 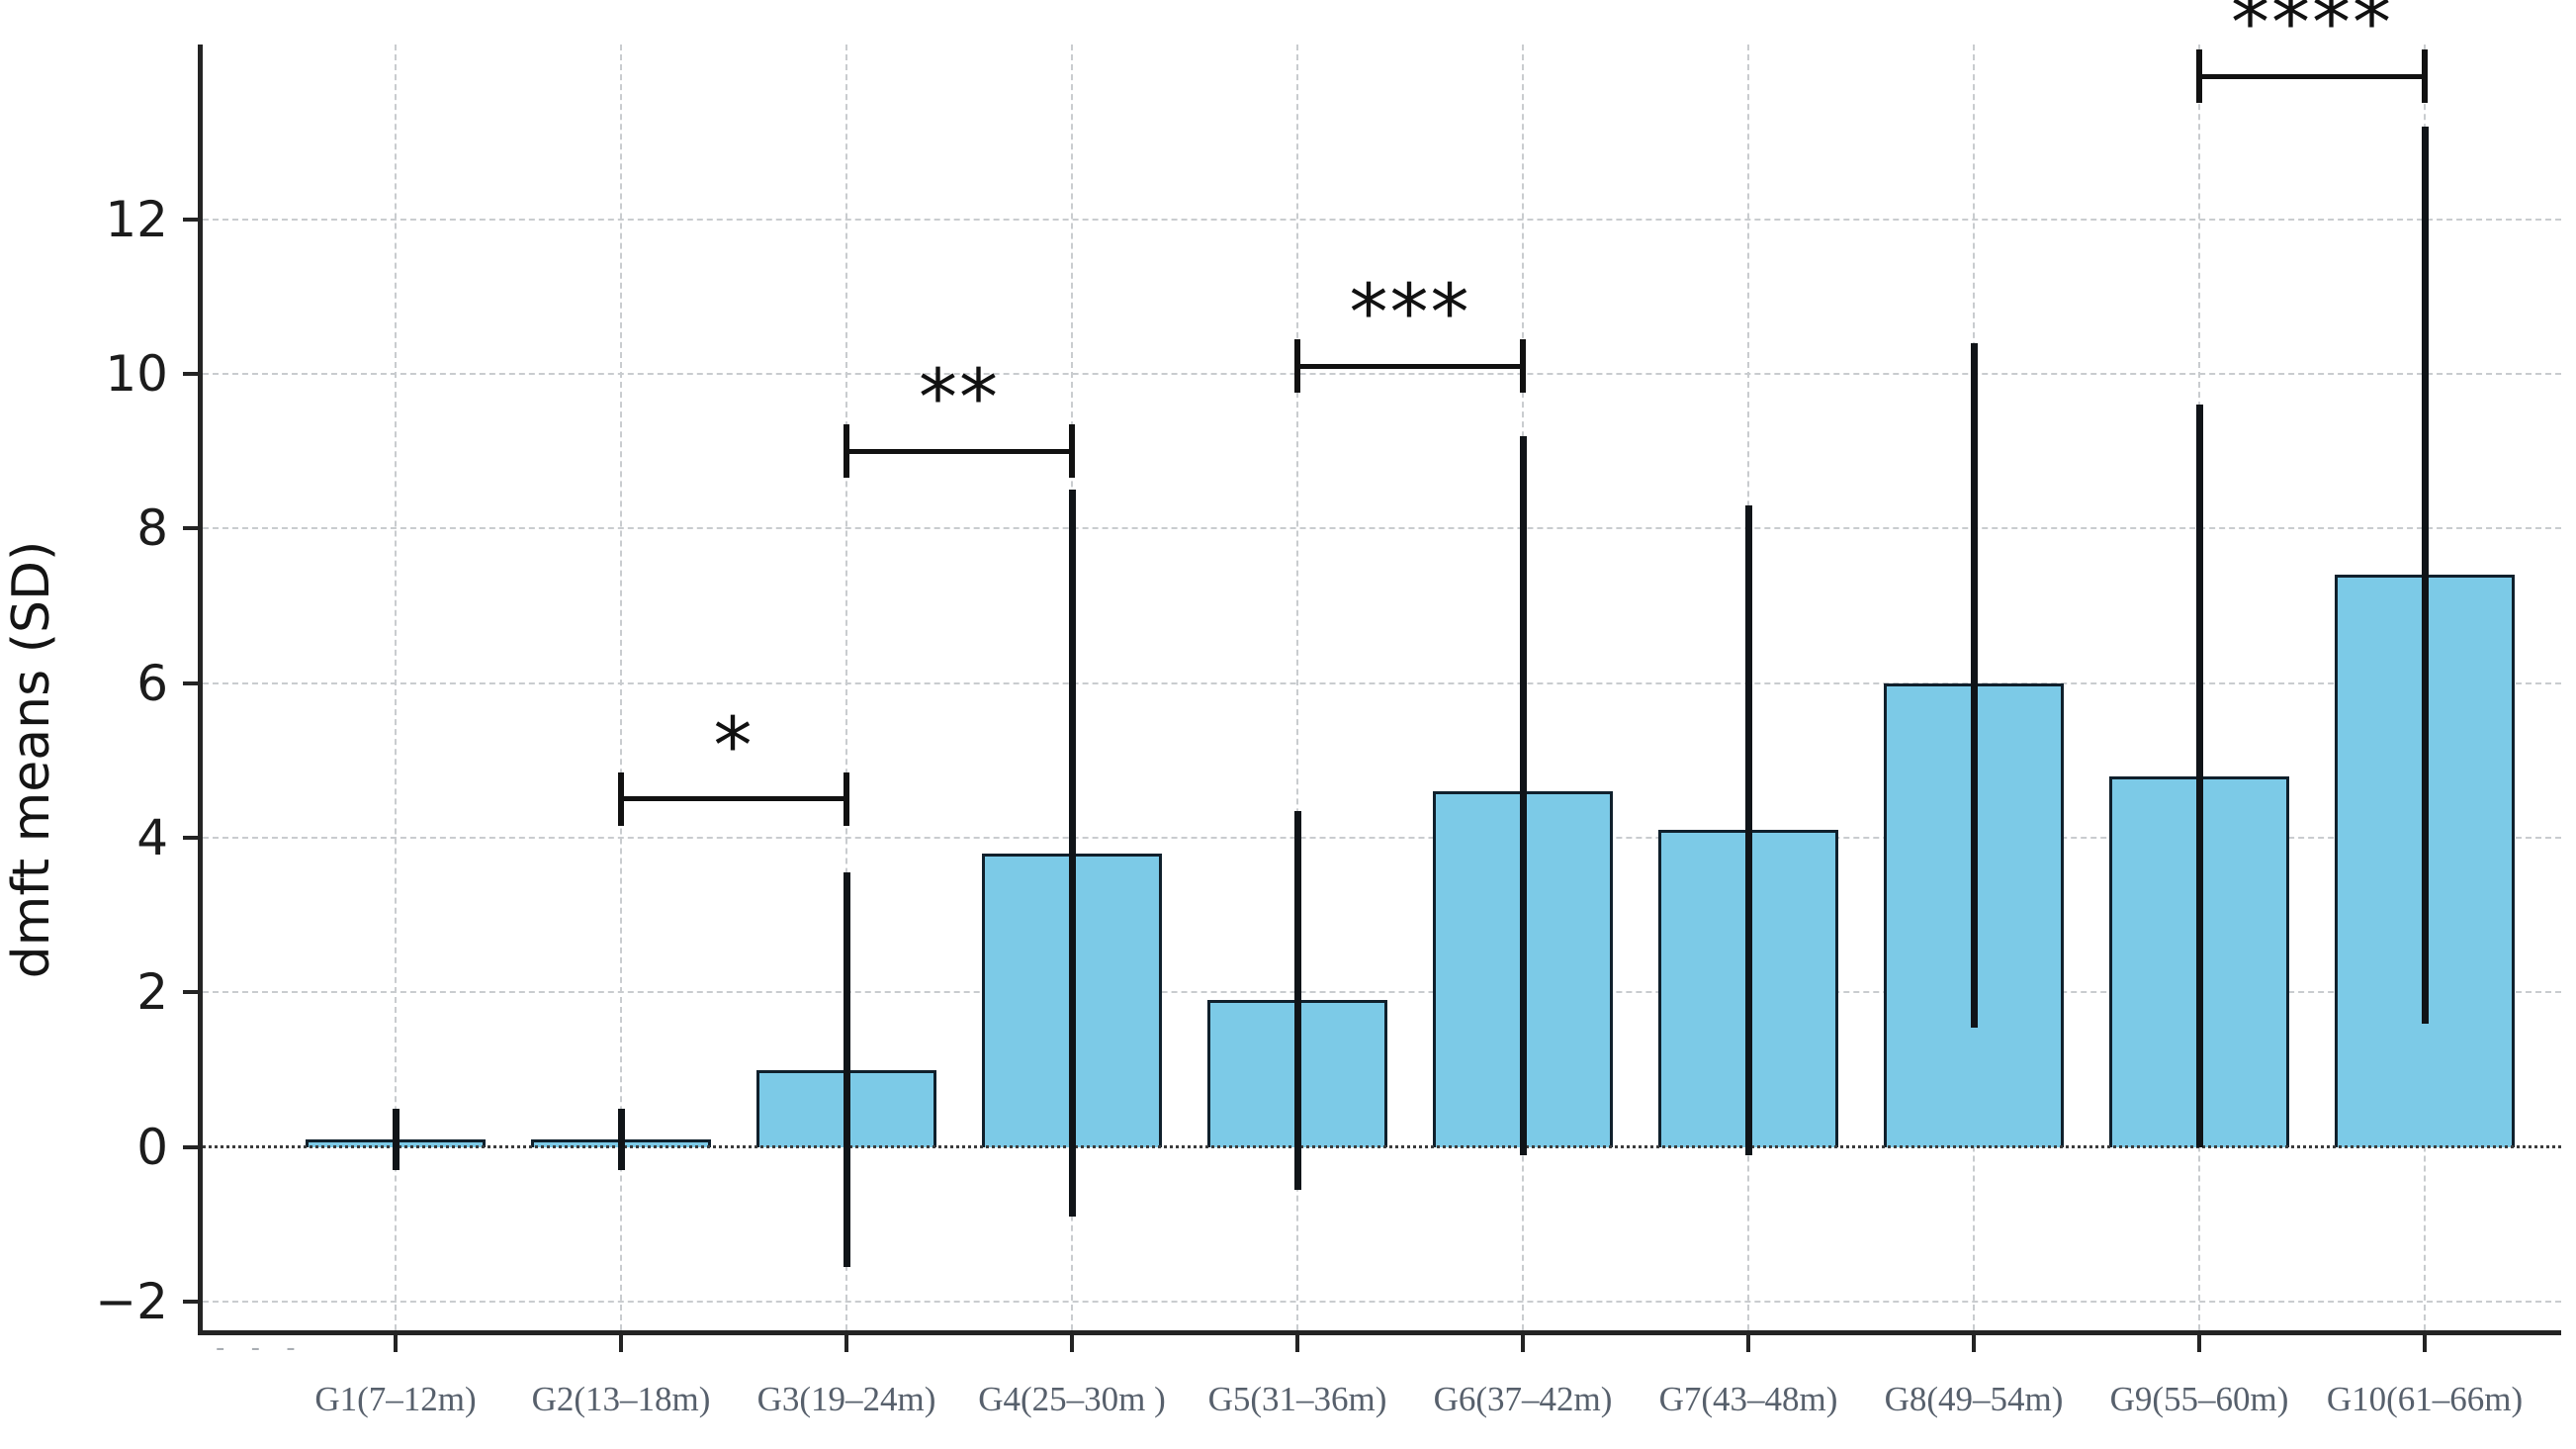 I want to click on y-tick-label: 2, so click(x=152, y=992).